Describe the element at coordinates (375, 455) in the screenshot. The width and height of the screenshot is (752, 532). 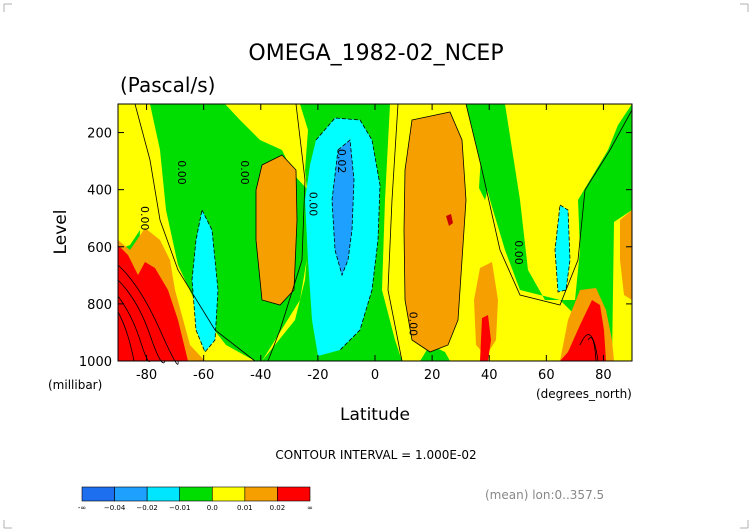
I see `contour-interval-text: CONTOUR INTERVAL = 1.000E-02` at that location.